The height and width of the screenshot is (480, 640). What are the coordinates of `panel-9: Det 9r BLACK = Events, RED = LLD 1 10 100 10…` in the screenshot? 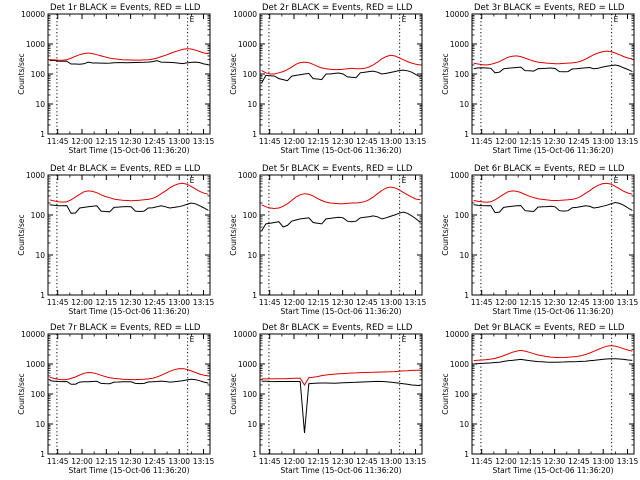 It's located at (540, 399).